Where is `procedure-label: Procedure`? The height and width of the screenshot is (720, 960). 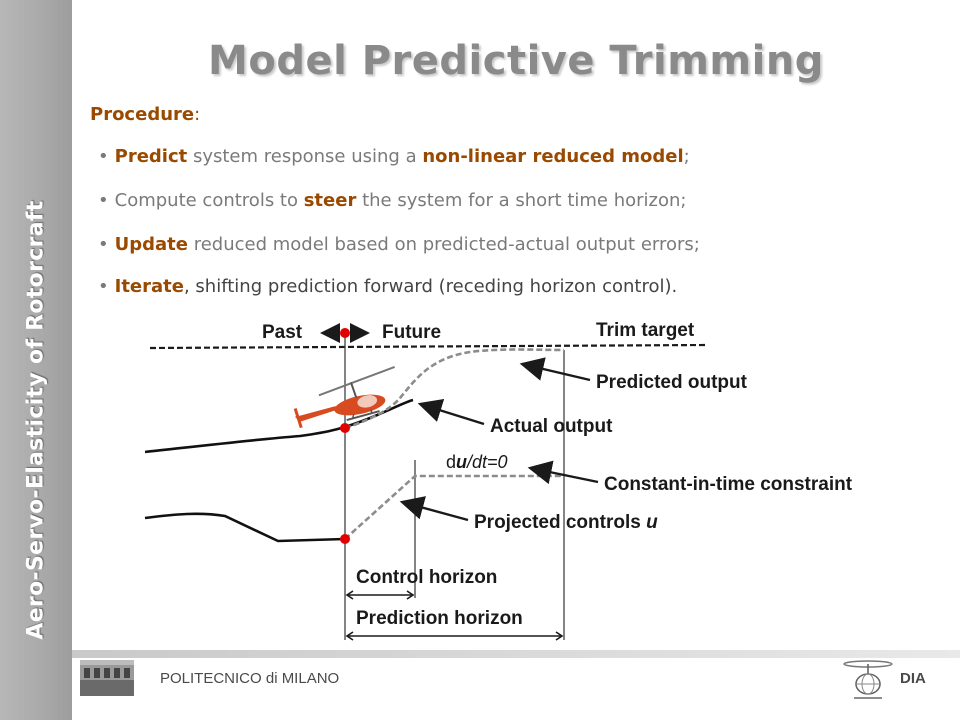
procedure-label: Procedure is located at coordinates (142, 114).